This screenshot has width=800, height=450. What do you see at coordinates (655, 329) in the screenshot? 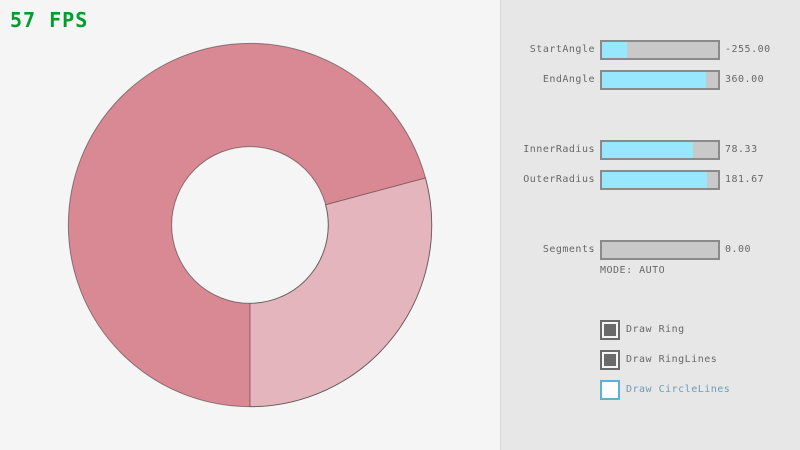
I see `draw-ring-label: Draw Ring` at bounding box center [655, 329].